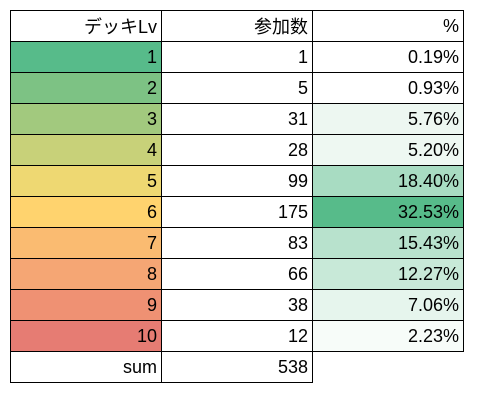 The width and height of the screenshot is (481, 413). I want to click on percent-cell: 5.76%, so click(388, 119).